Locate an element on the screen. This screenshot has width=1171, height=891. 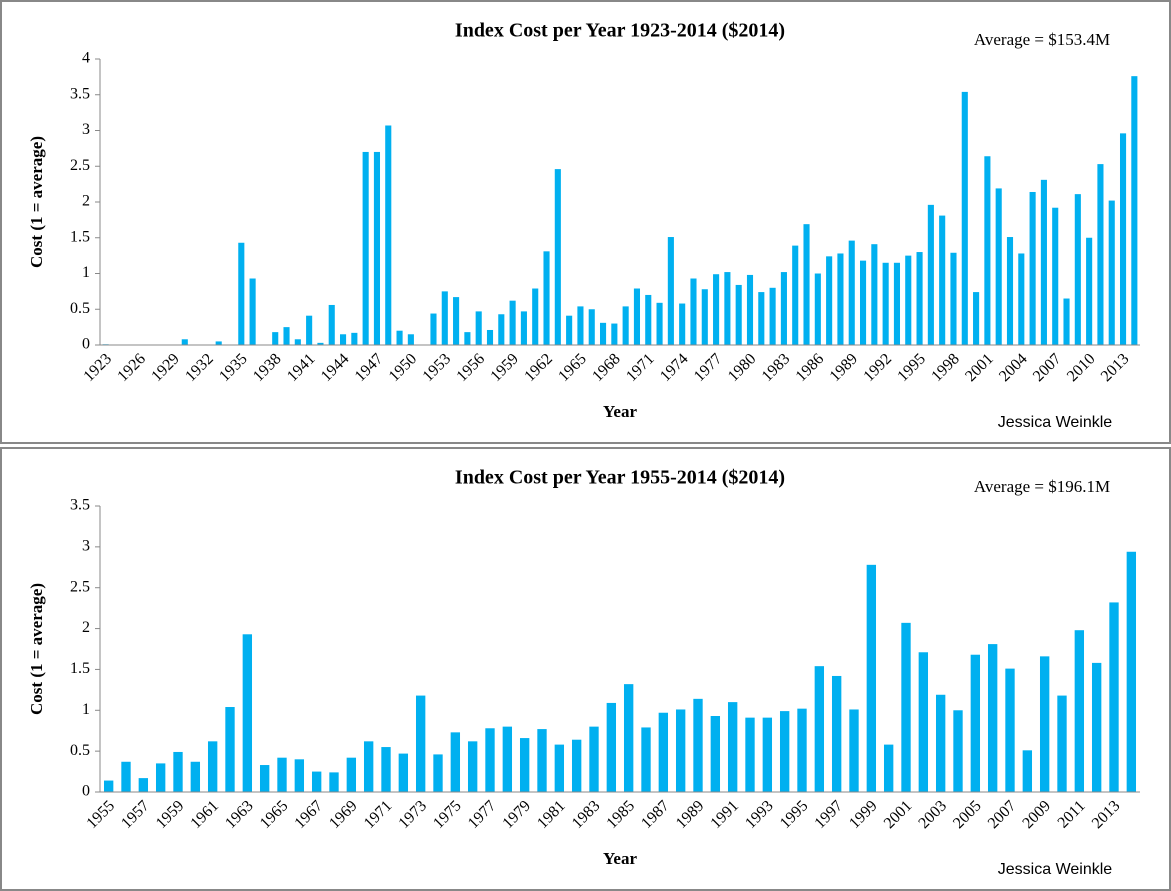
y-tick-label: 2.5 is located at coordinates (80, 165).